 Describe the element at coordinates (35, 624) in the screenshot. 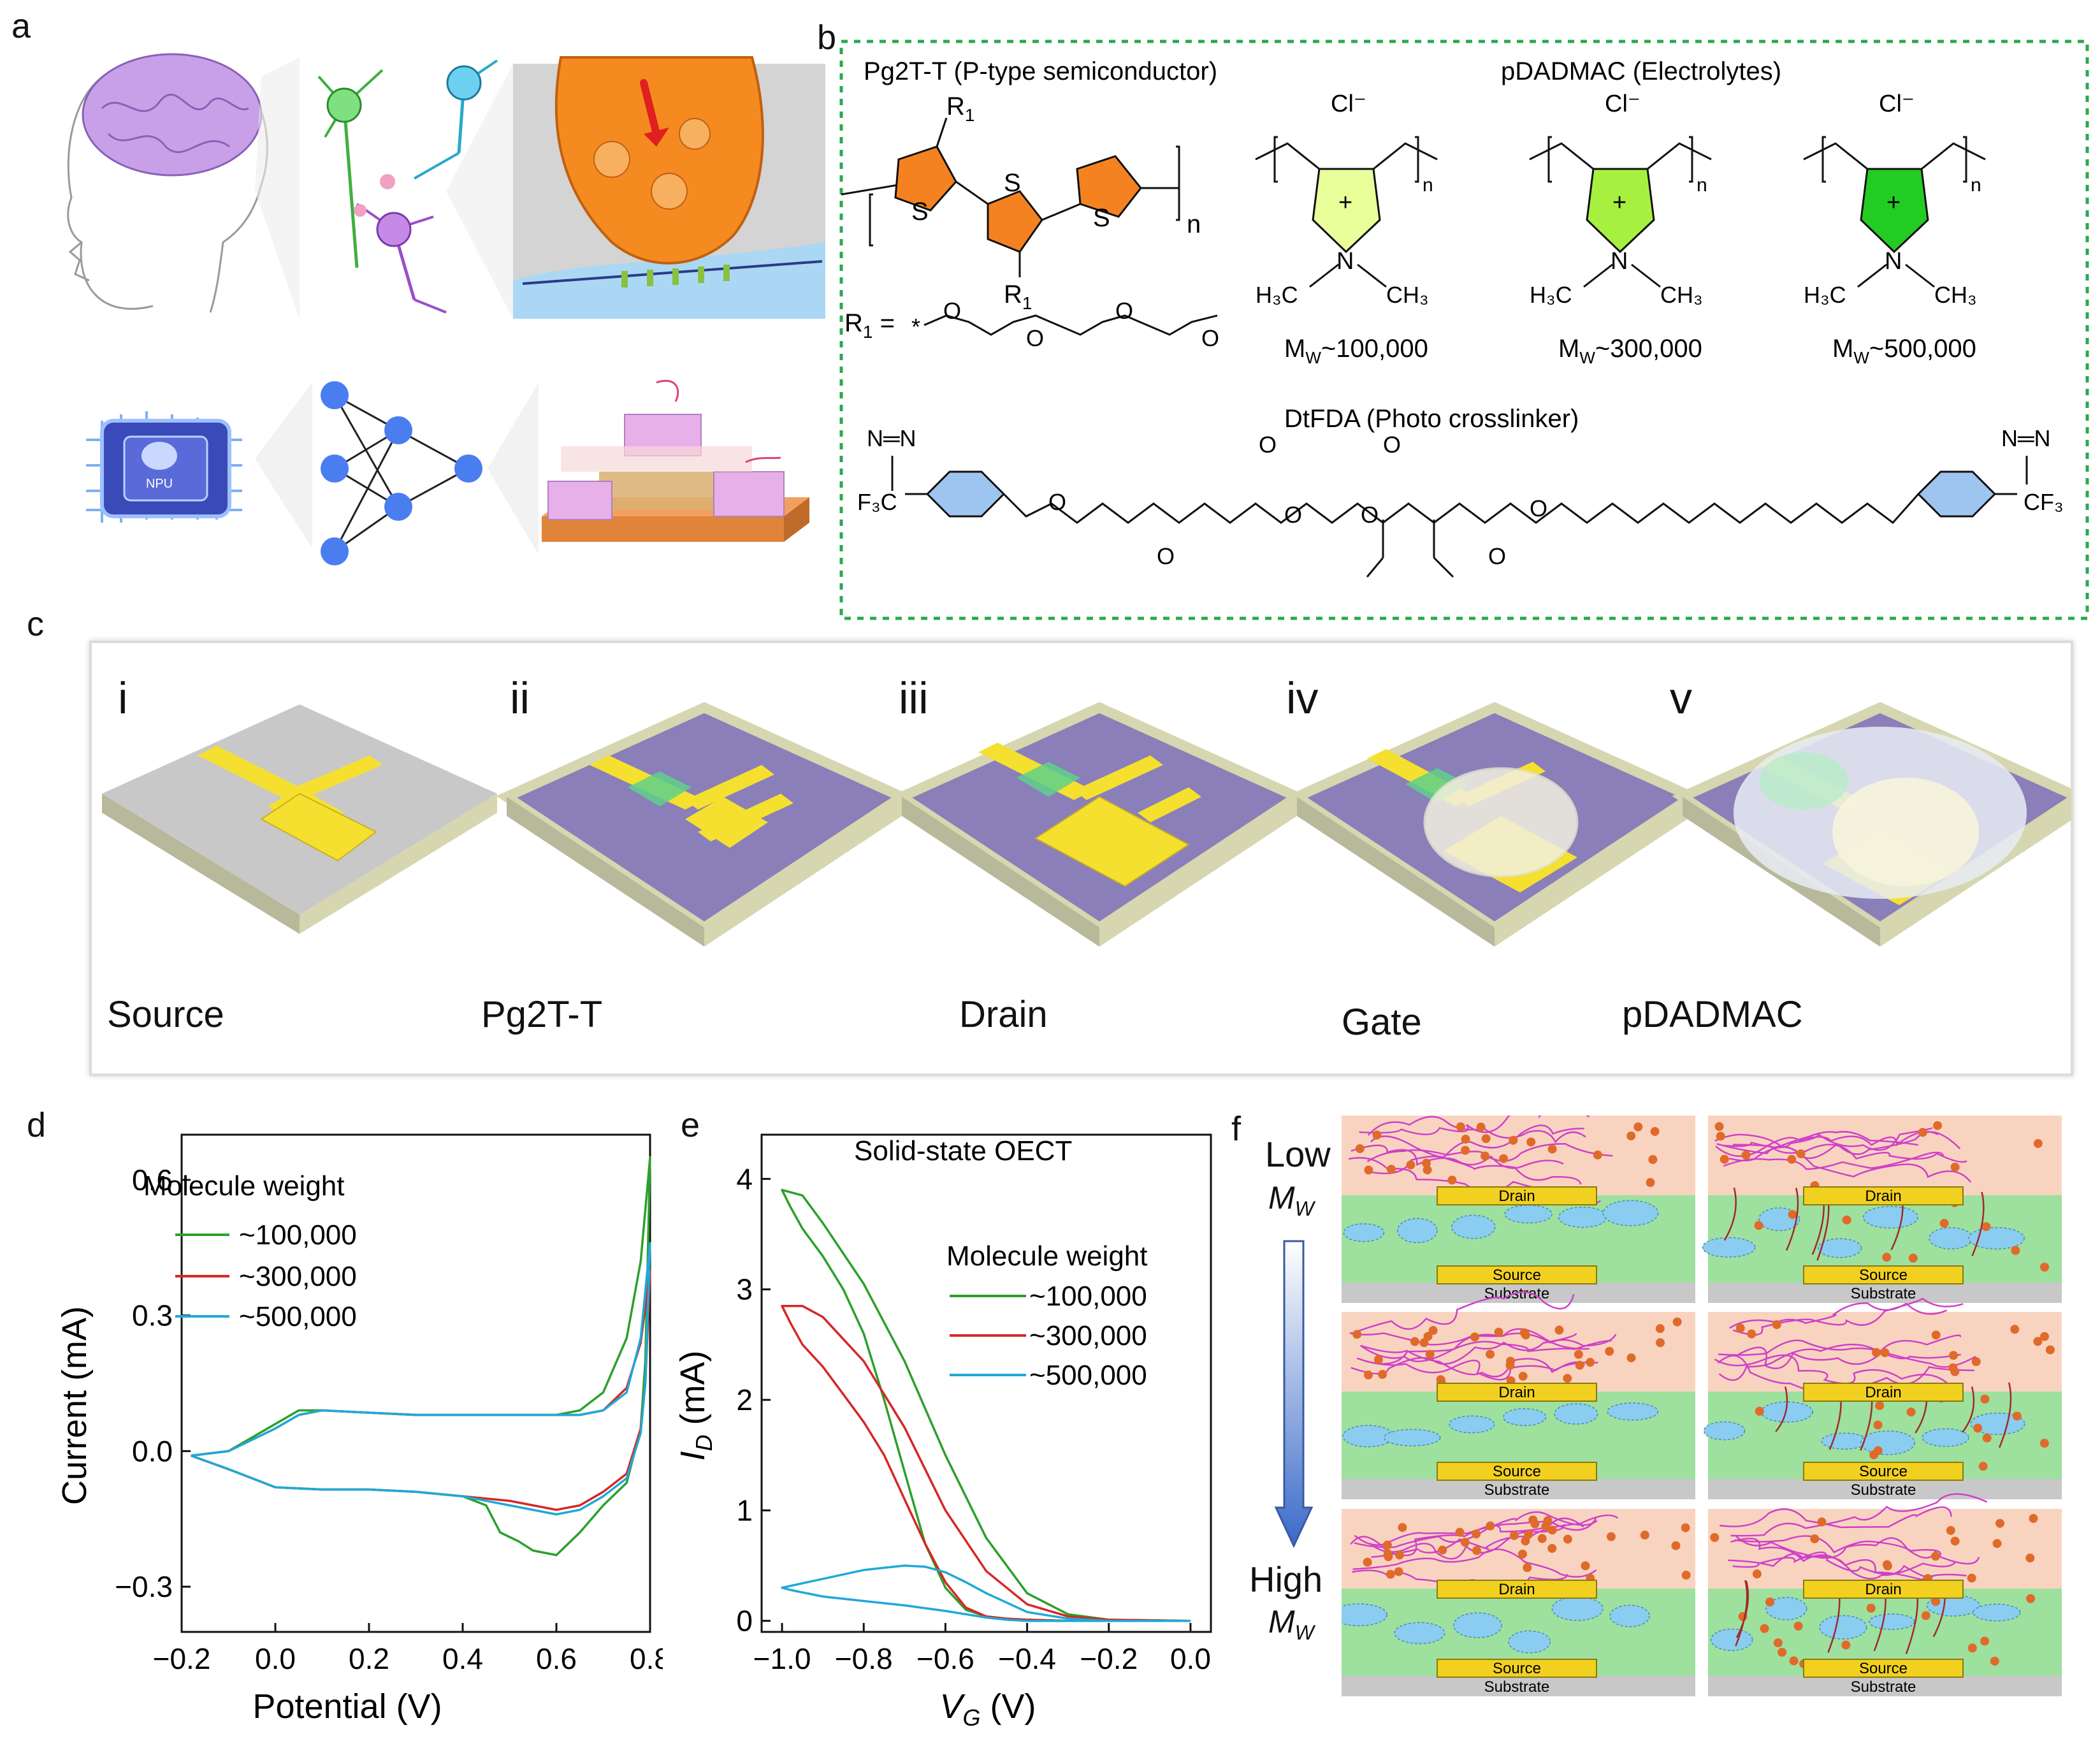

I see `panel-letter-c: c` at that location.